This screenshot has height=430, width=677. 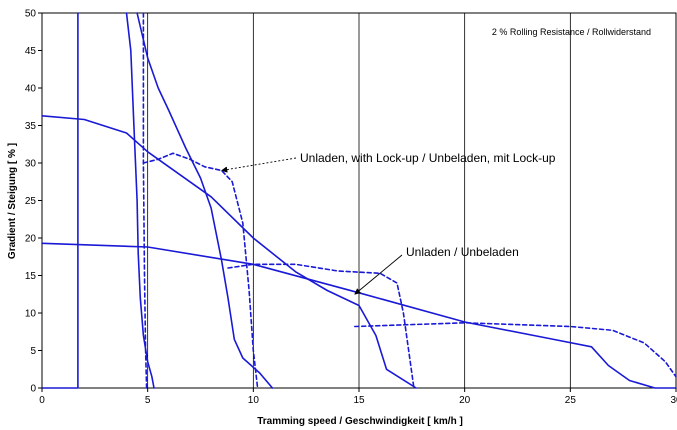 What do you see at coordinates (42, 400) in the screenshot?
I see `x-tick-label: 0` at bounding box center [42, 400].